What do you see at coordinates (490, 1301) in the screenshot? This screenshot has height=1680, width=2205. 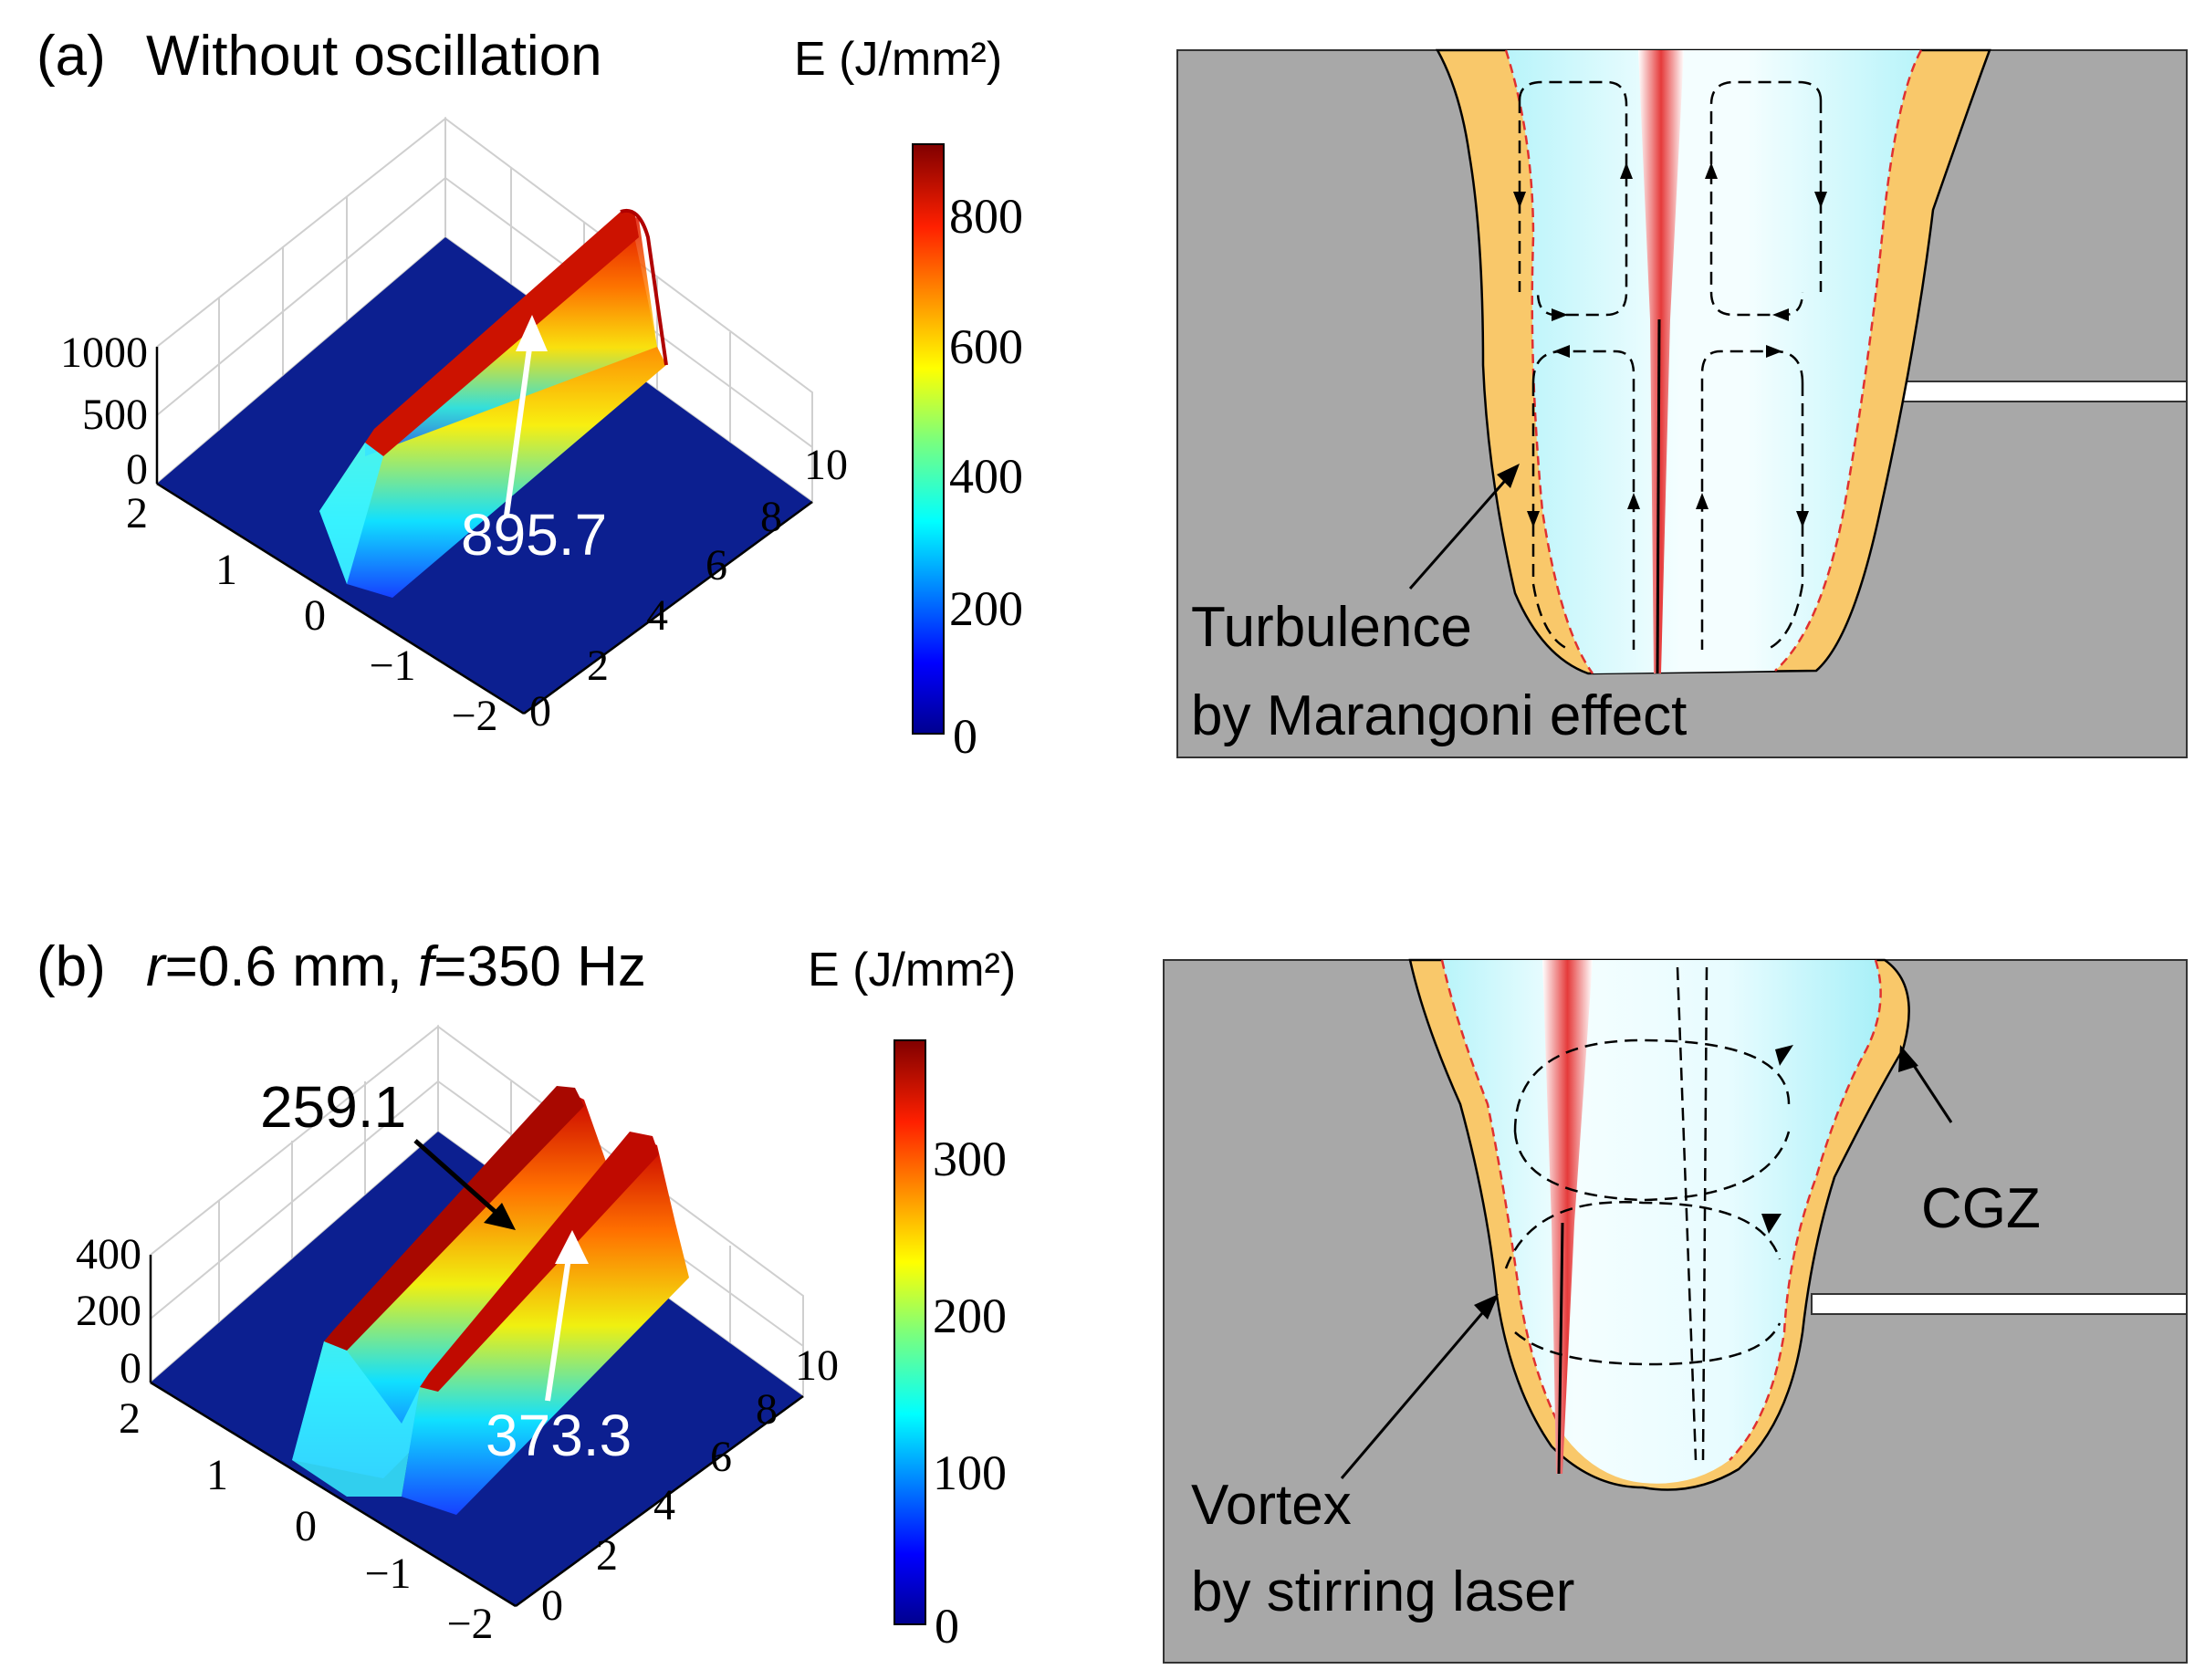 I see `panel-b-ridges` at bounding box center [490, 1301].